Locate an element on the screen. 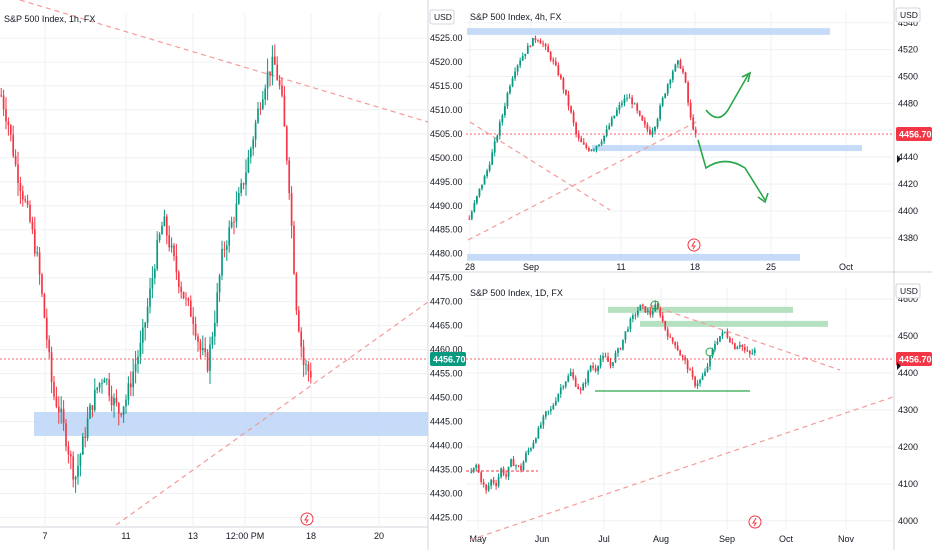 The height and width of the screenshot is (550, 932). y-tick-label: 4450.00 is located at coordinates (446, 398).